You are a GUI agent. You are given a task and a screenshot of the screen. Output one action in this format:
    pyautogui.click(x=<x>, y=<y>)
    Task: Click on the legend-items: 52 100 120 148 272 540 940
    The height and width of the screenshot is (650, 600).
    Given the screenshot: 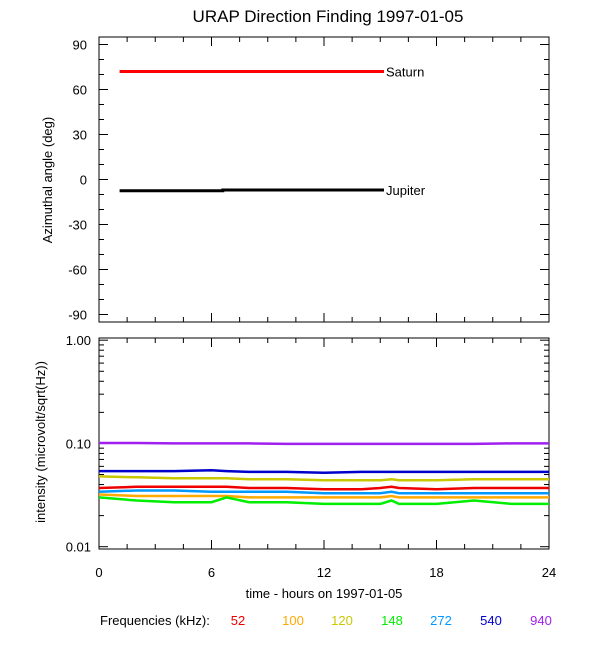 What is the action you would take?
    pyautogui.click(x=391, y=620)
    